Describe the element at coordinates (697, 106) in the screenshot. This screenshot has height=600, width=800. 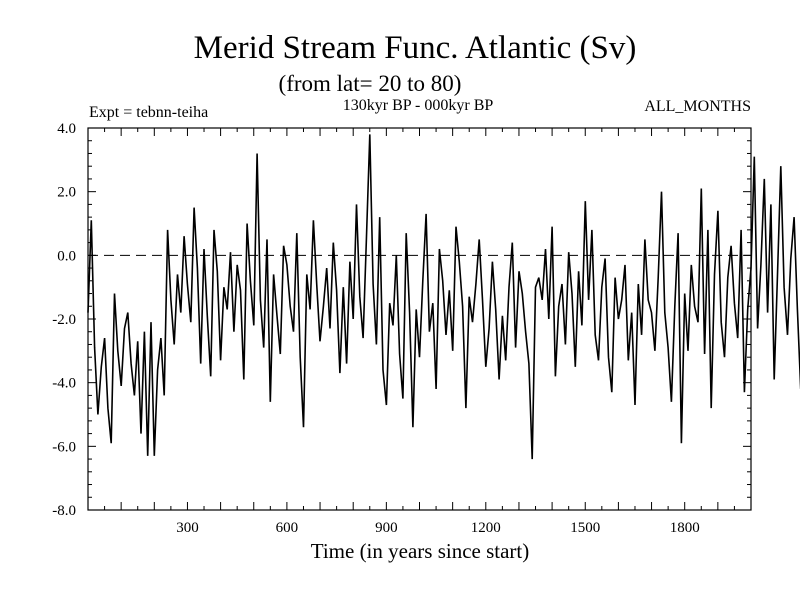
I see `months-label: ALL_MONTHS` at that location.